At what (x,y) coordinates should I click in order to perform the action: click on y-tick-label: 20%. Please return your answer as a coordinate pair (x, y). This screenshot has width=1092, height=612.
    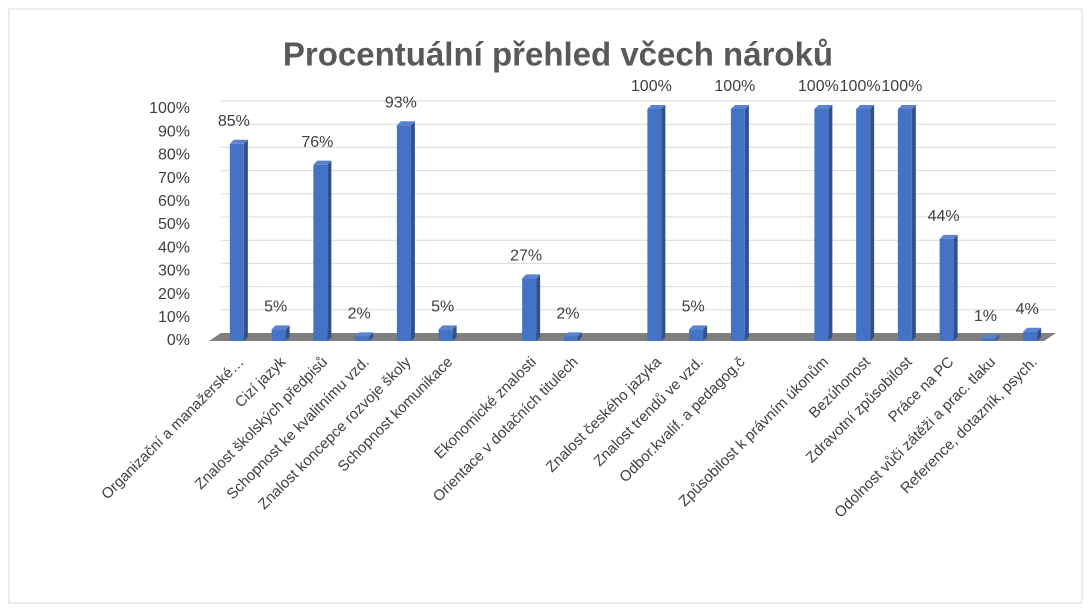
    Looking at the image, I should click on (174, 294).